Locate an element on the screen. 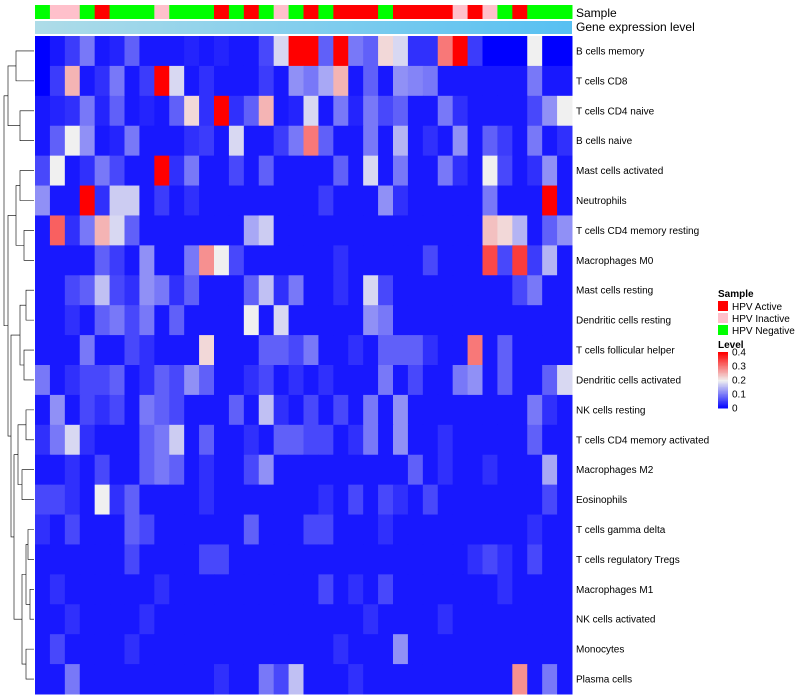 This screenshot has height=700, width=800. row-label: Macrophages M2 is located at coordinates (615, 470).